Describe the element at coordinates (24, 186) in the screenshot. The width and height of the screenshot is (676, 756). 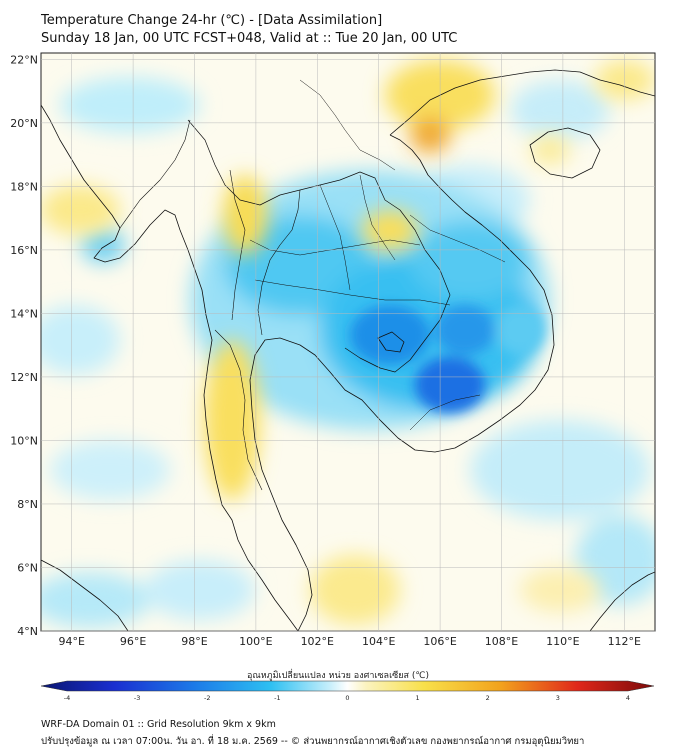
I see `lat-label: 18°N` at that location.